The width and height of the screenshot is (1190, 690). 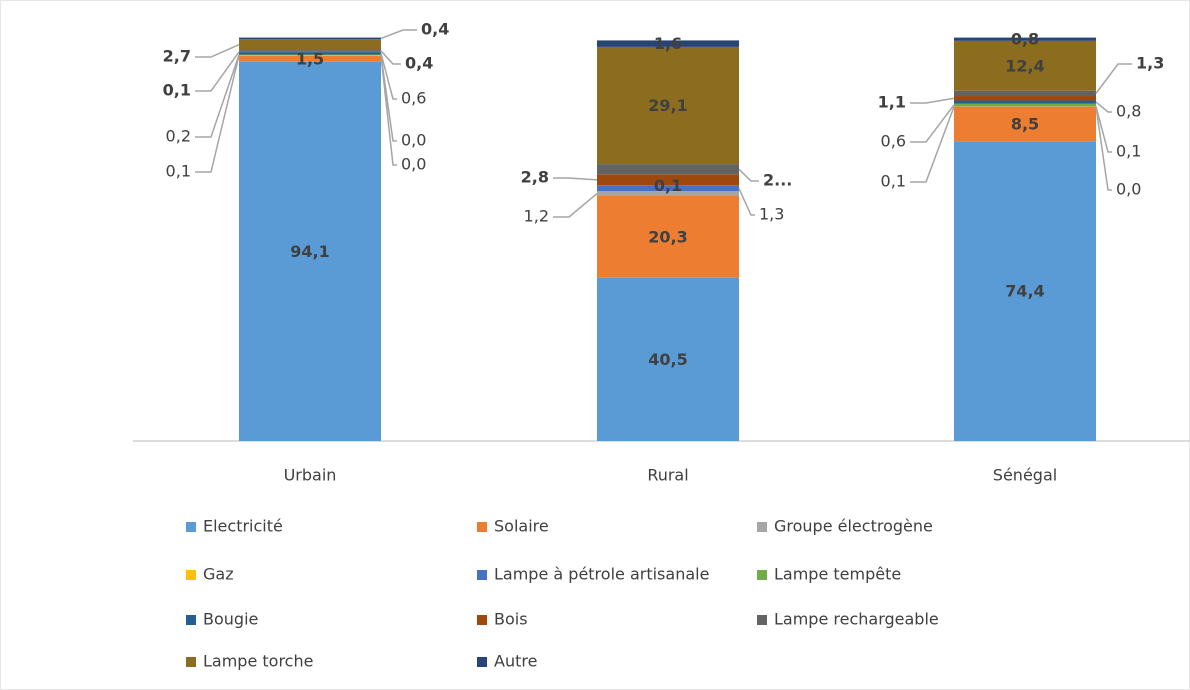 I want to click on data-label: 94,1, so click(x=309, y=251).